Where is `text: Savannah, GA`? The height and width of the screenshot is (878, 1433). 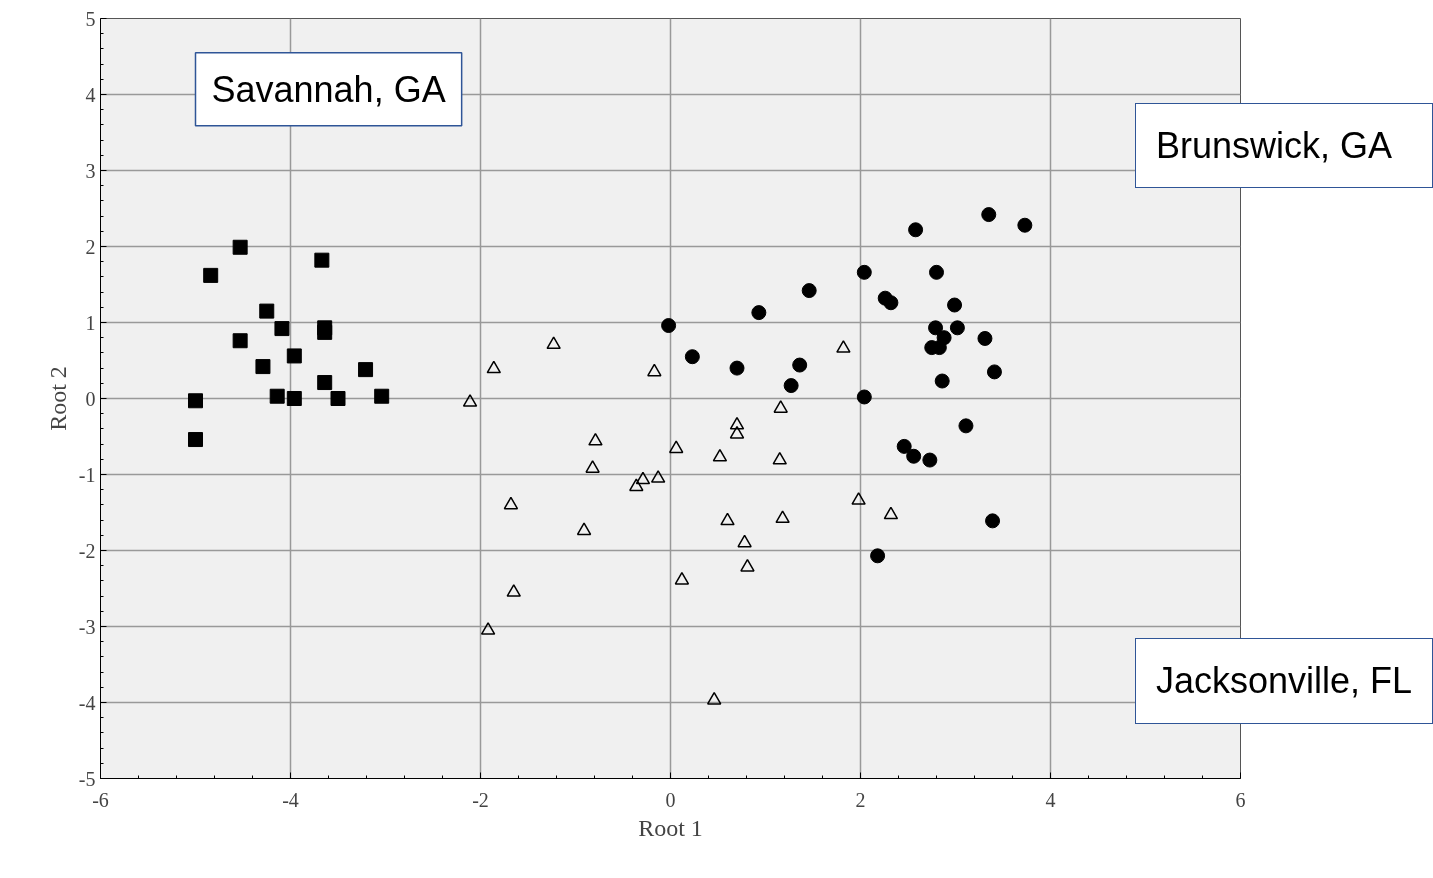
text: Savannah, GA is located at coordinates (328, 89).